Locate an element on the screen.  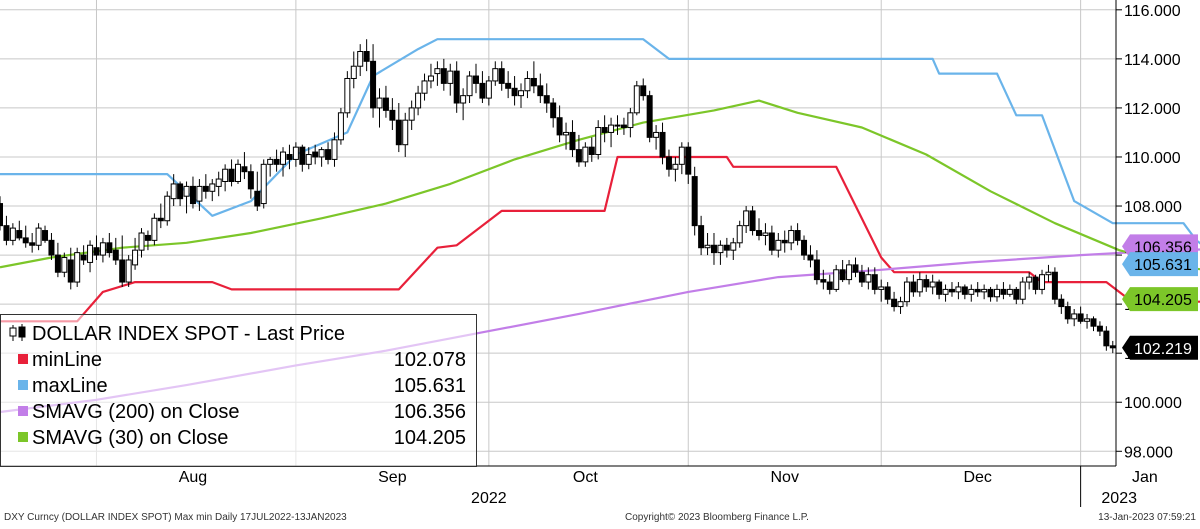
x-year-label: 2022 is located at coordinates (489, 498).